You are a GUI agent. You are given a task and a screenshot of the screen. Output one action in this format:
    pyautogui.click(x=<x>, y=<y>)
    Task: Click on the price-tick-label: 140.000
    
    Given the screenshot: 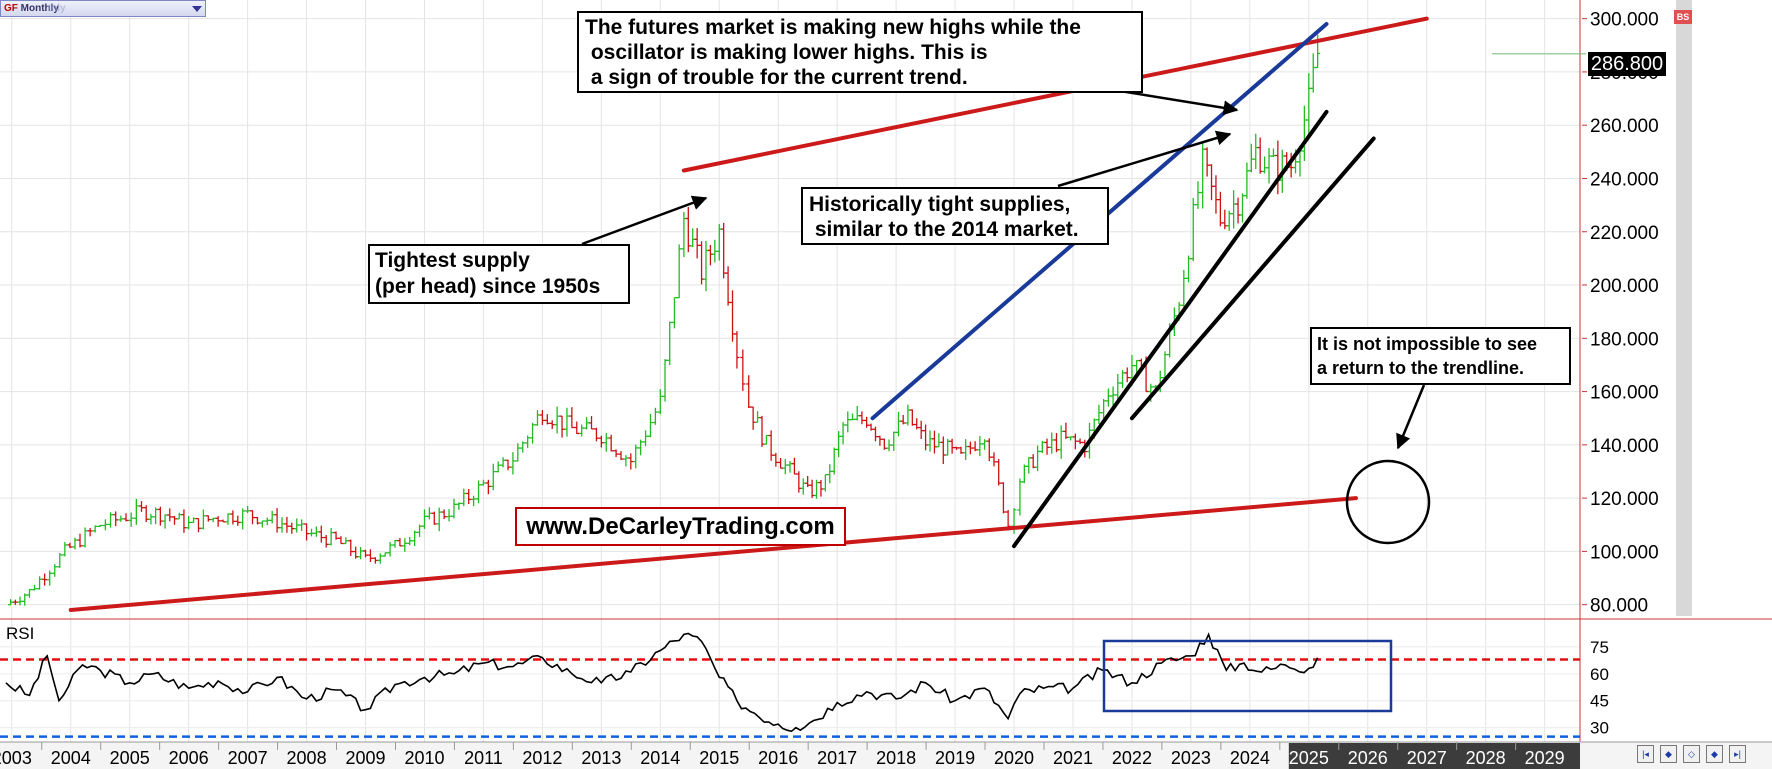 What is the action you would take?
    pyautogui.click(x=1624, y=446)
    